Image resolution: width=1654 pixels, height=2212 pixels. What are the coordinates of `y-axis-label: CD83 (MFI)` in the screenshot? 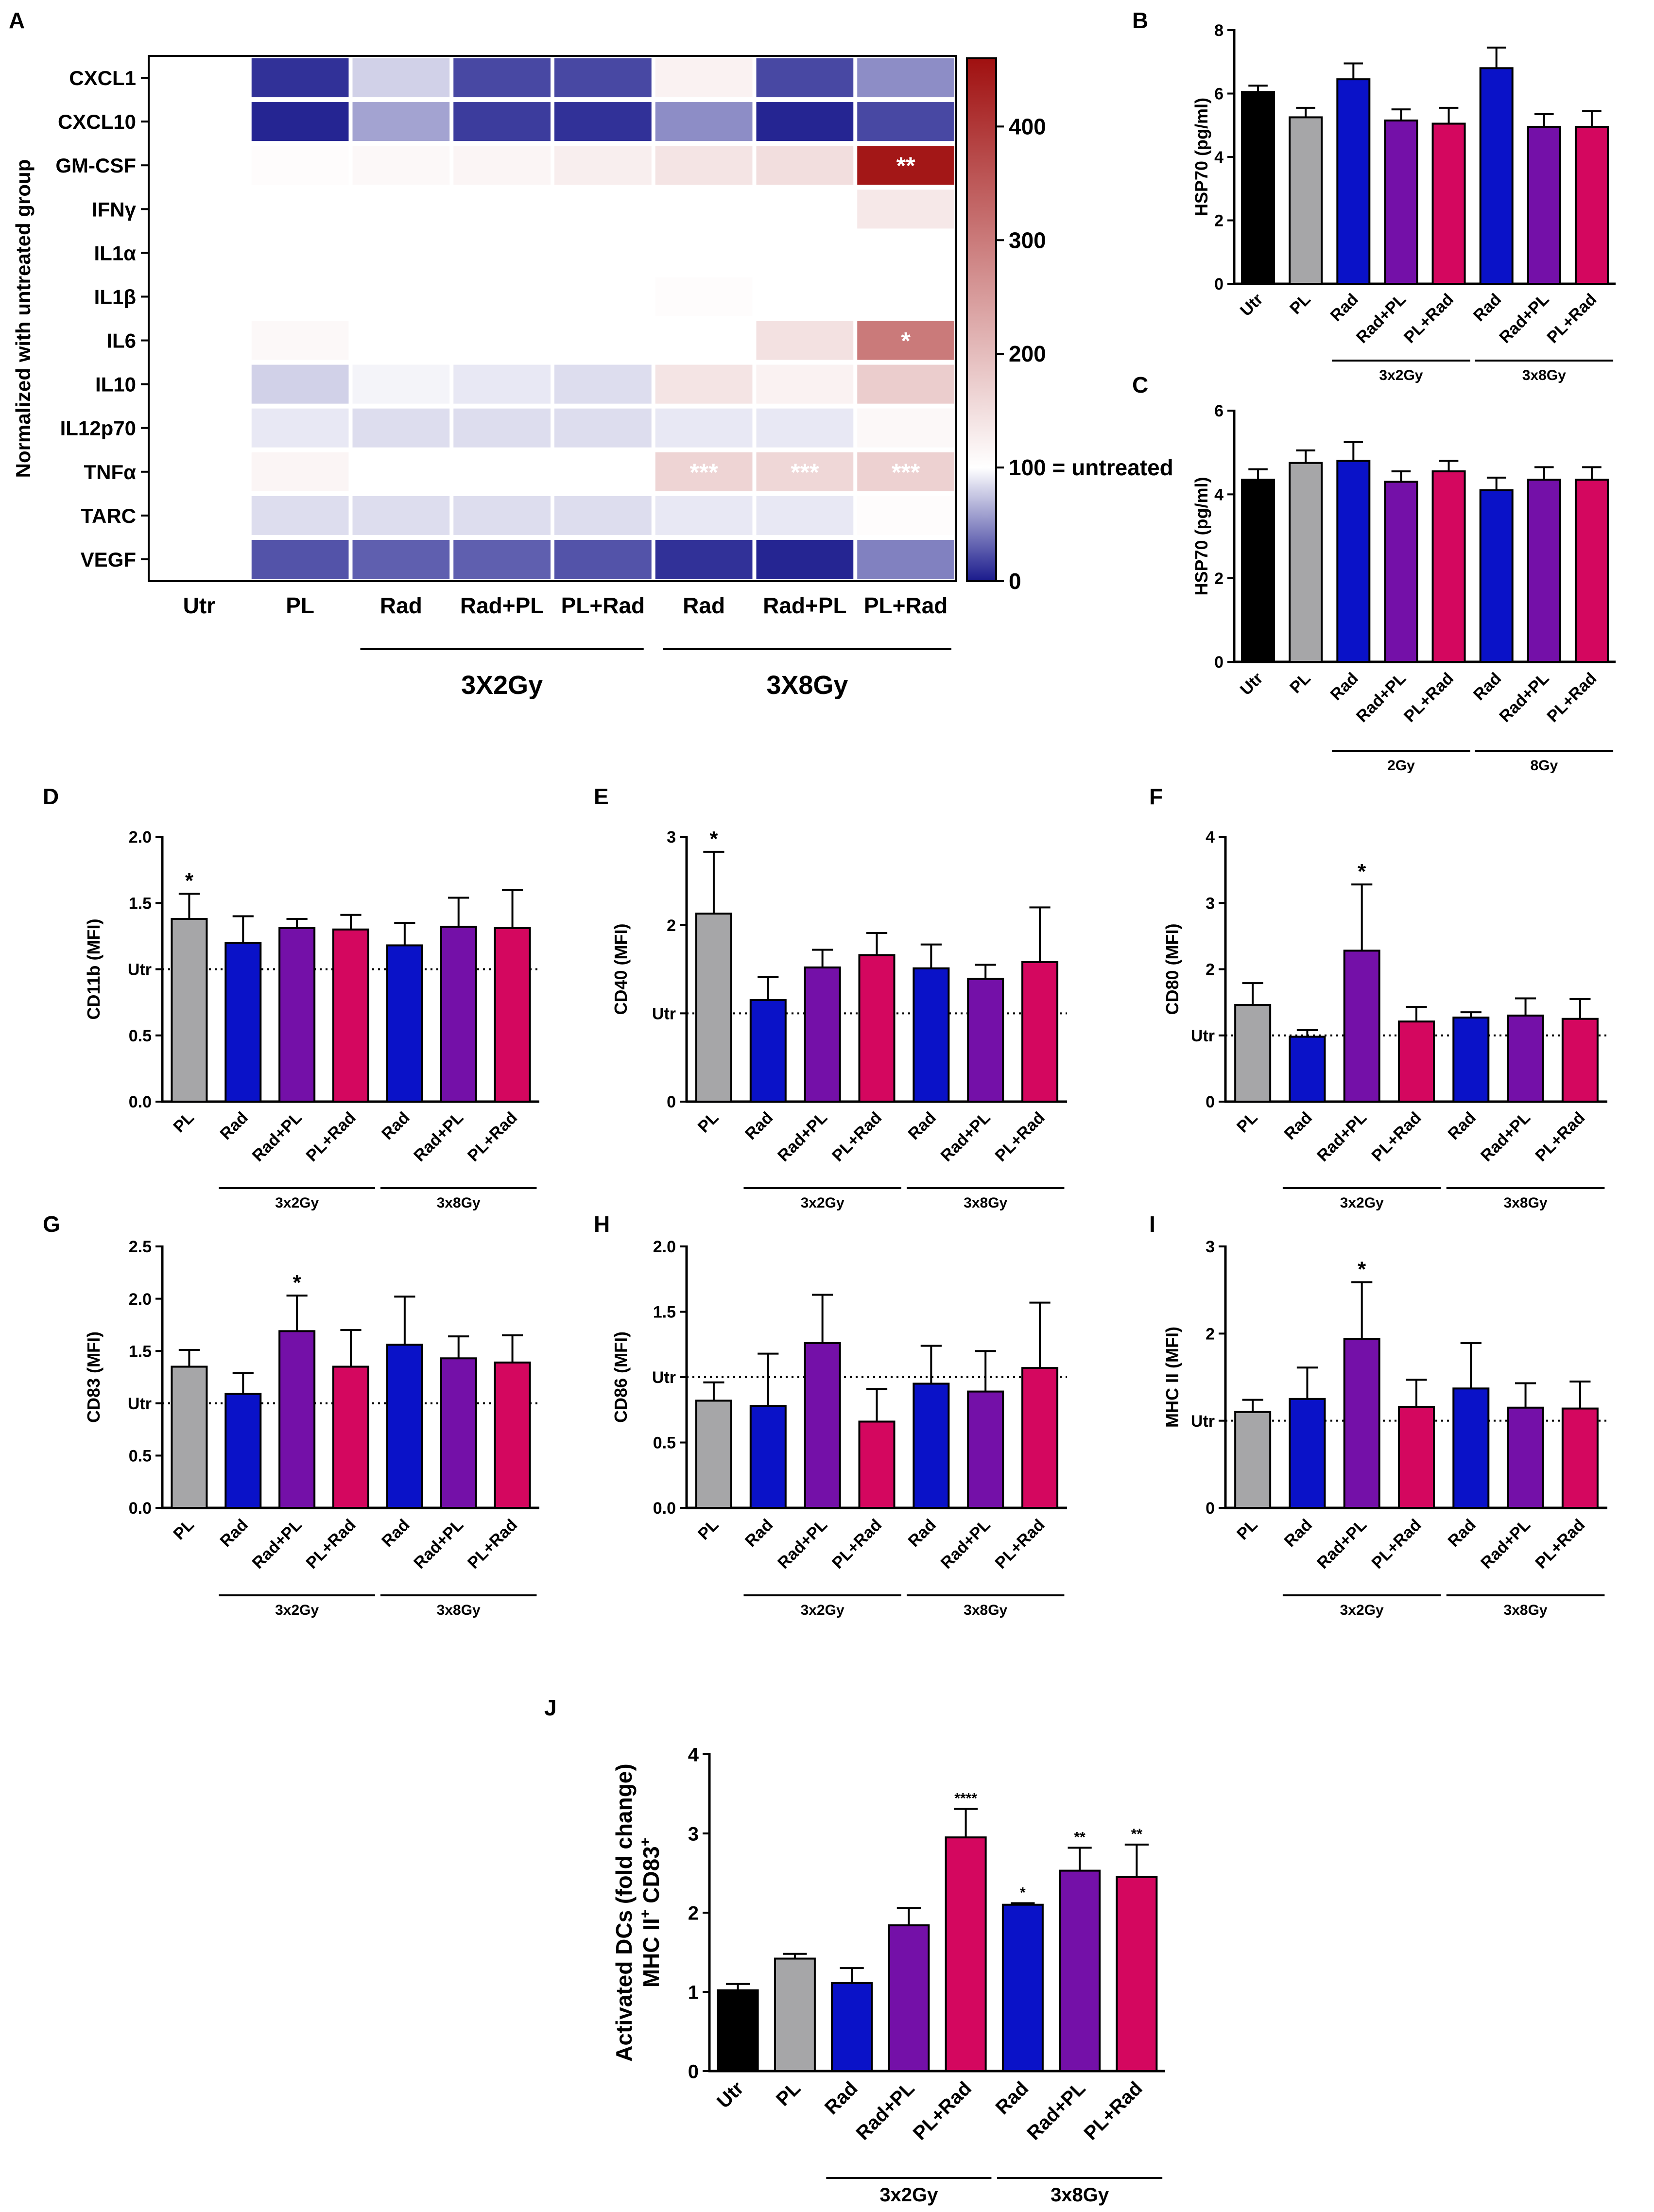 It's located at (93, 1377).